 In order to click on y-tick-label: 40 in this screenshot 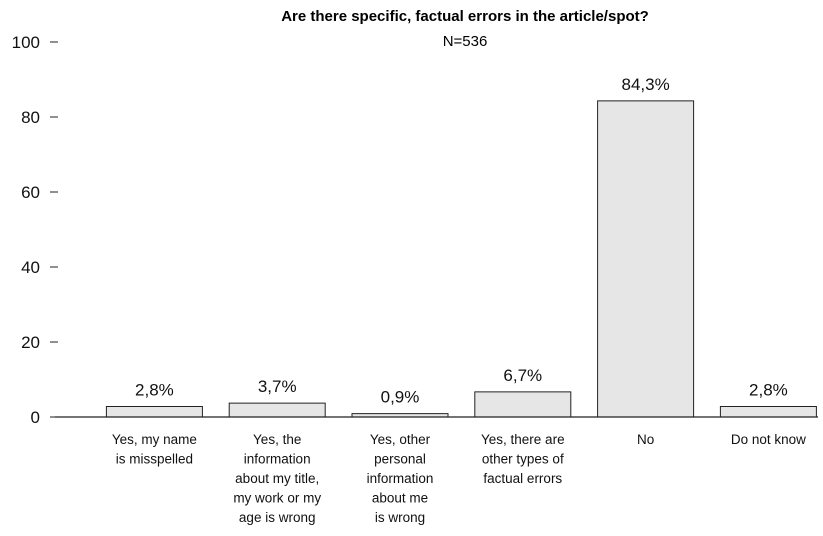, I will do `click(30, 267)`.